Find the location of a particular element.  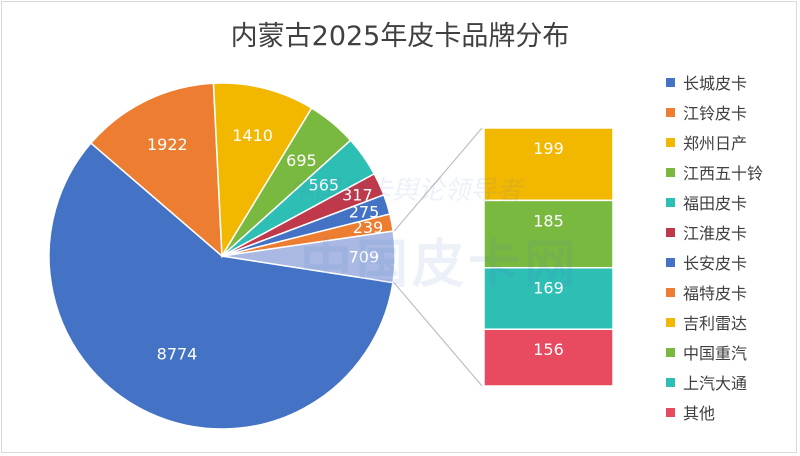

pie-data-label: 317 is located at coordinates (357, 194).